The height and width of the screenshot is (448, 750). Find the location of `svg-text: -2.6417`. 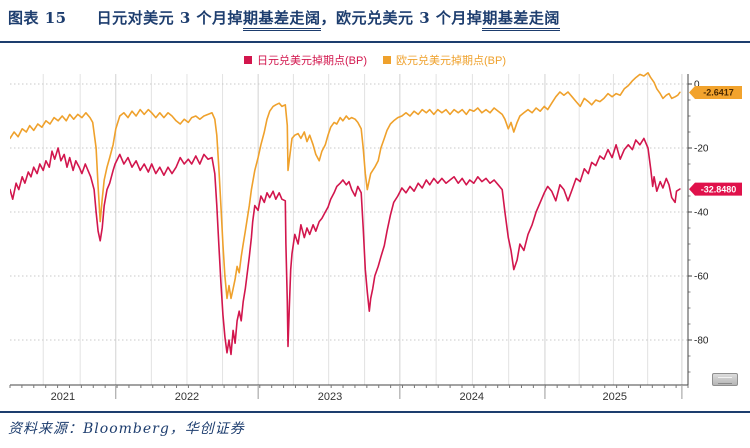

svg-text: -2.6417 is located at coordinates (718, 93).